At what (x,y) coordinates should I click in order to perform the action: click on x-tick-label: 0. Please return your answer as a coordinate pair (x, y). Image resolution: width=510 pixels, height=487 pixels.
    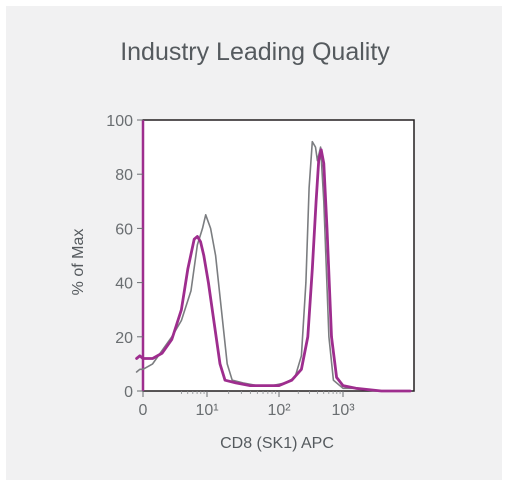
    Looking at the image, I should click on (143, 410).